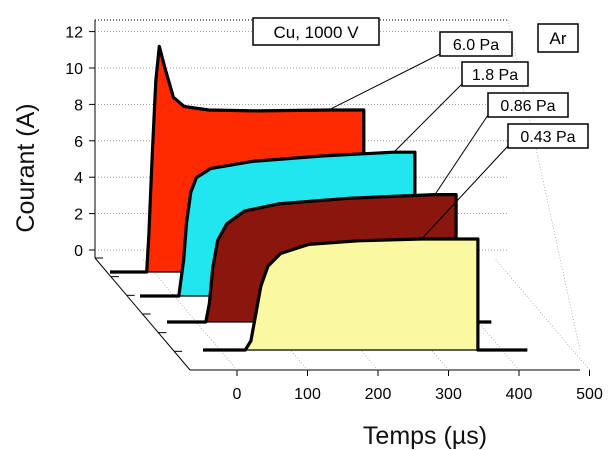 The width and height of the screenshot is (613, 450). I want to click on x-tick-label: 100, so click(307, 394).